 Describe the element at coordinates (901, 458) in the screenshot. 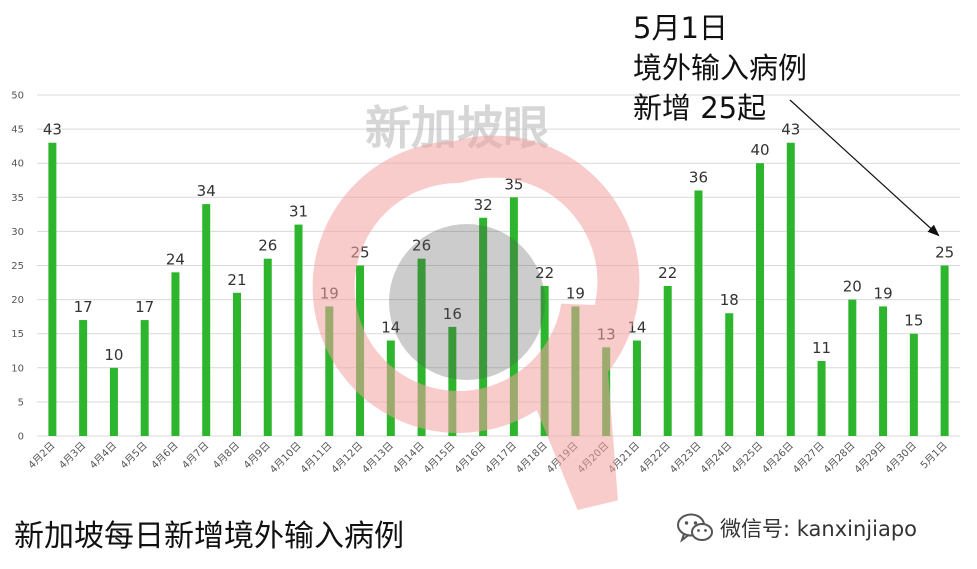

I see `x-tick-label: 4月30日` at that location.